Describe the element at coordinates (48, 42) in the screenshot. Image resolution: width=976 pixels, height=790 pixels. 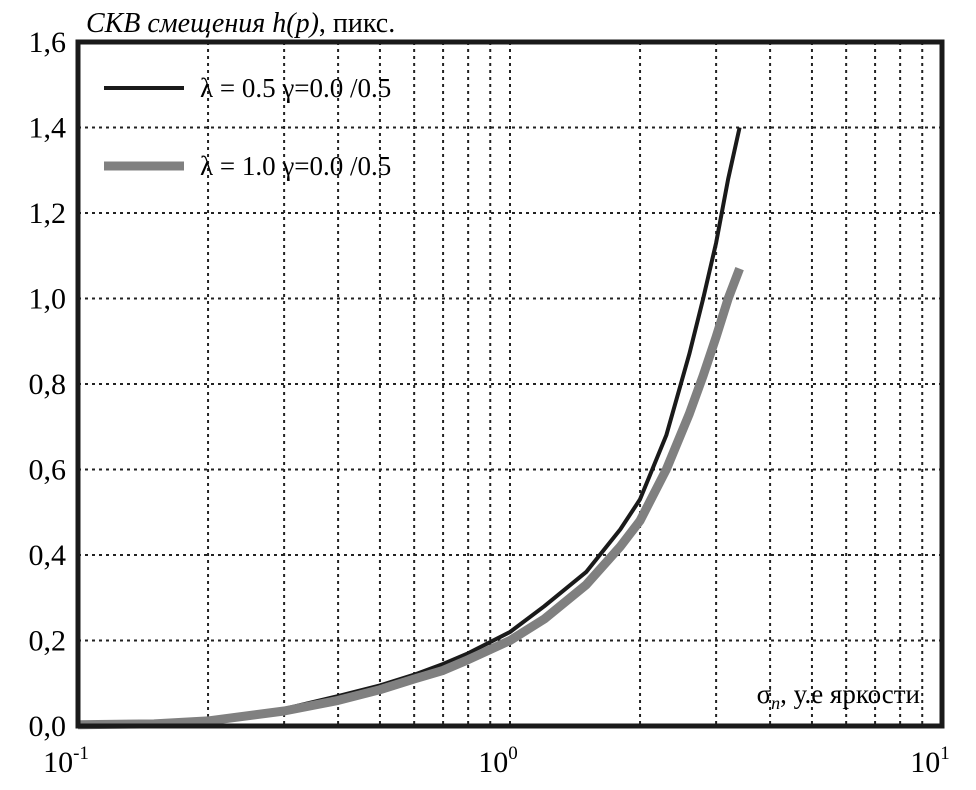
I see `y-tick-label: 1,6` at that location.